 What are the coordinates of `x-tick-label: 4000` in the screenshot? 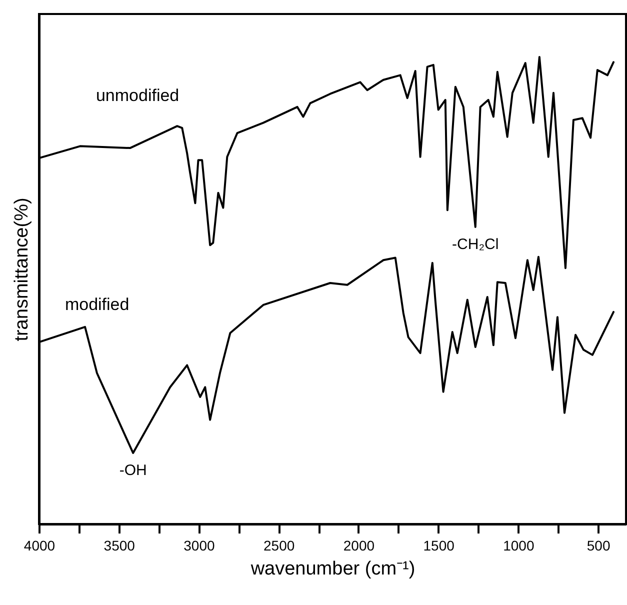 It's located at (40, 546).